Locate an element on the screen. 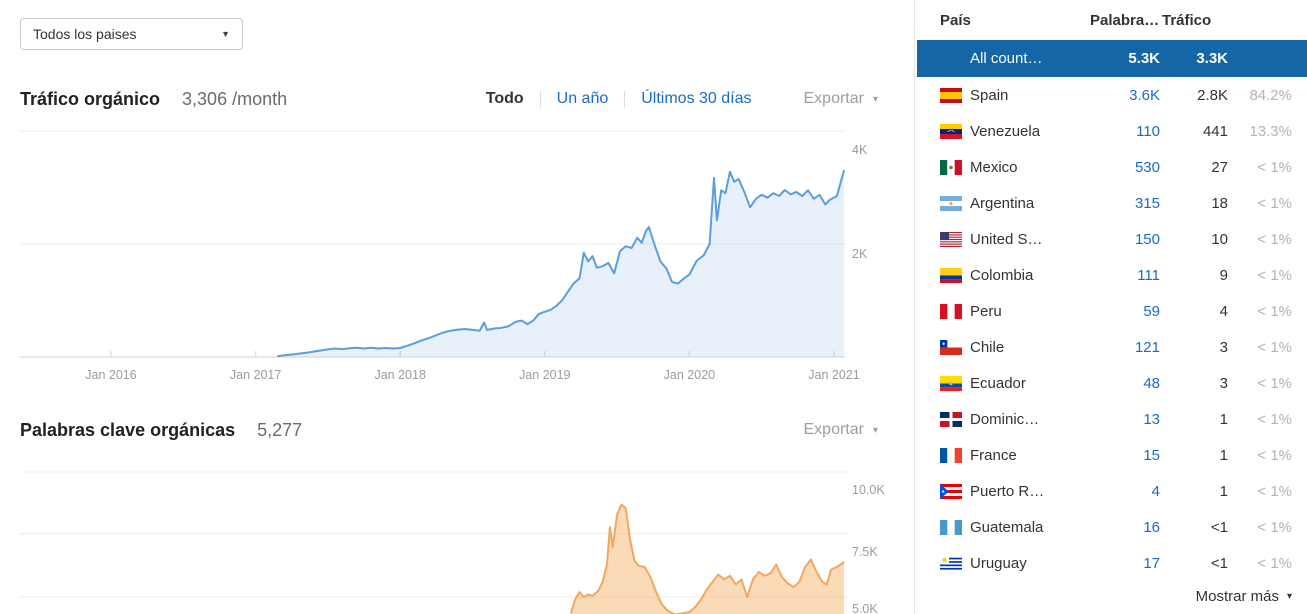 Image resolution: width=1307 pixels, height=614 pixels. y-tick-label: 10.0K is located at coordinates (868, 490).